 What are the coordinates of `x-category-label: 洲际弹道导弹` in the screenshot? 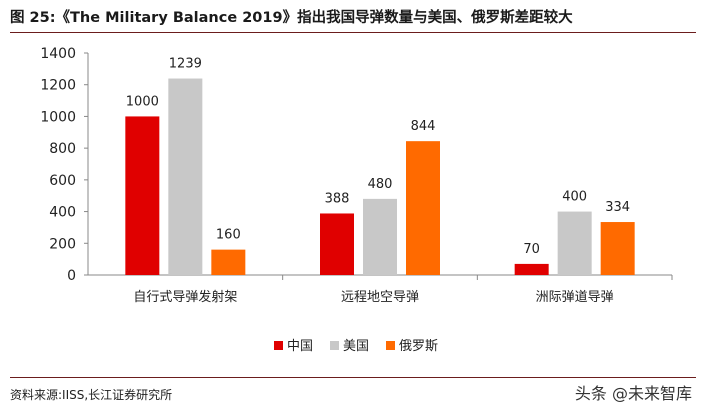 It's located at (575, 297).